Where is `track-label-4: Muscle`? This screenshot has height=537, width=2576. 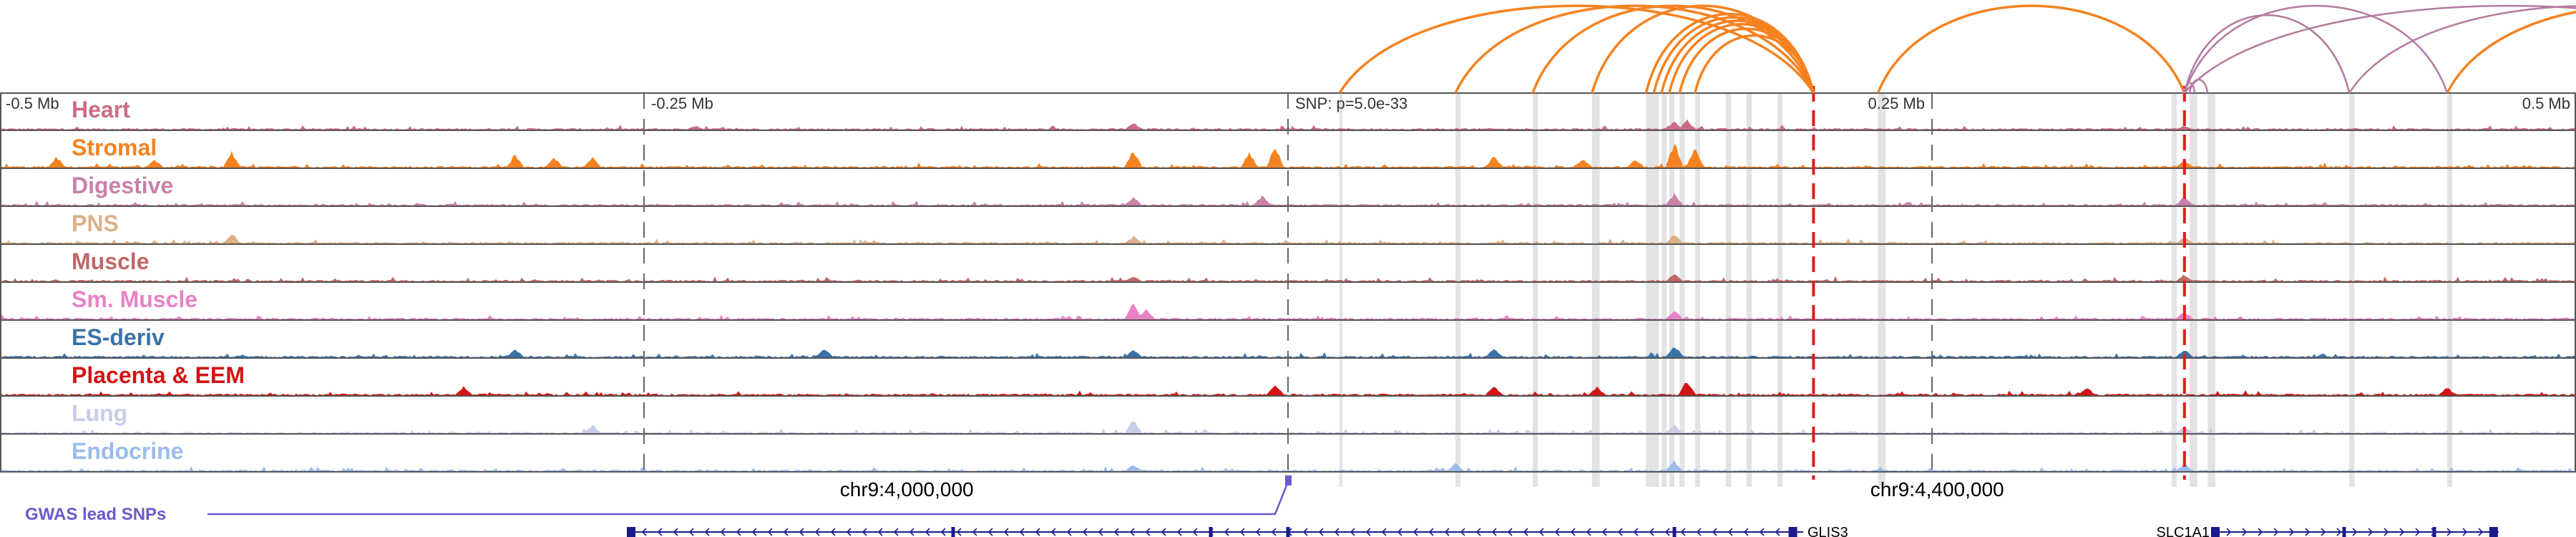
track-label-4: Muscle is located at coordinates (110, 261).